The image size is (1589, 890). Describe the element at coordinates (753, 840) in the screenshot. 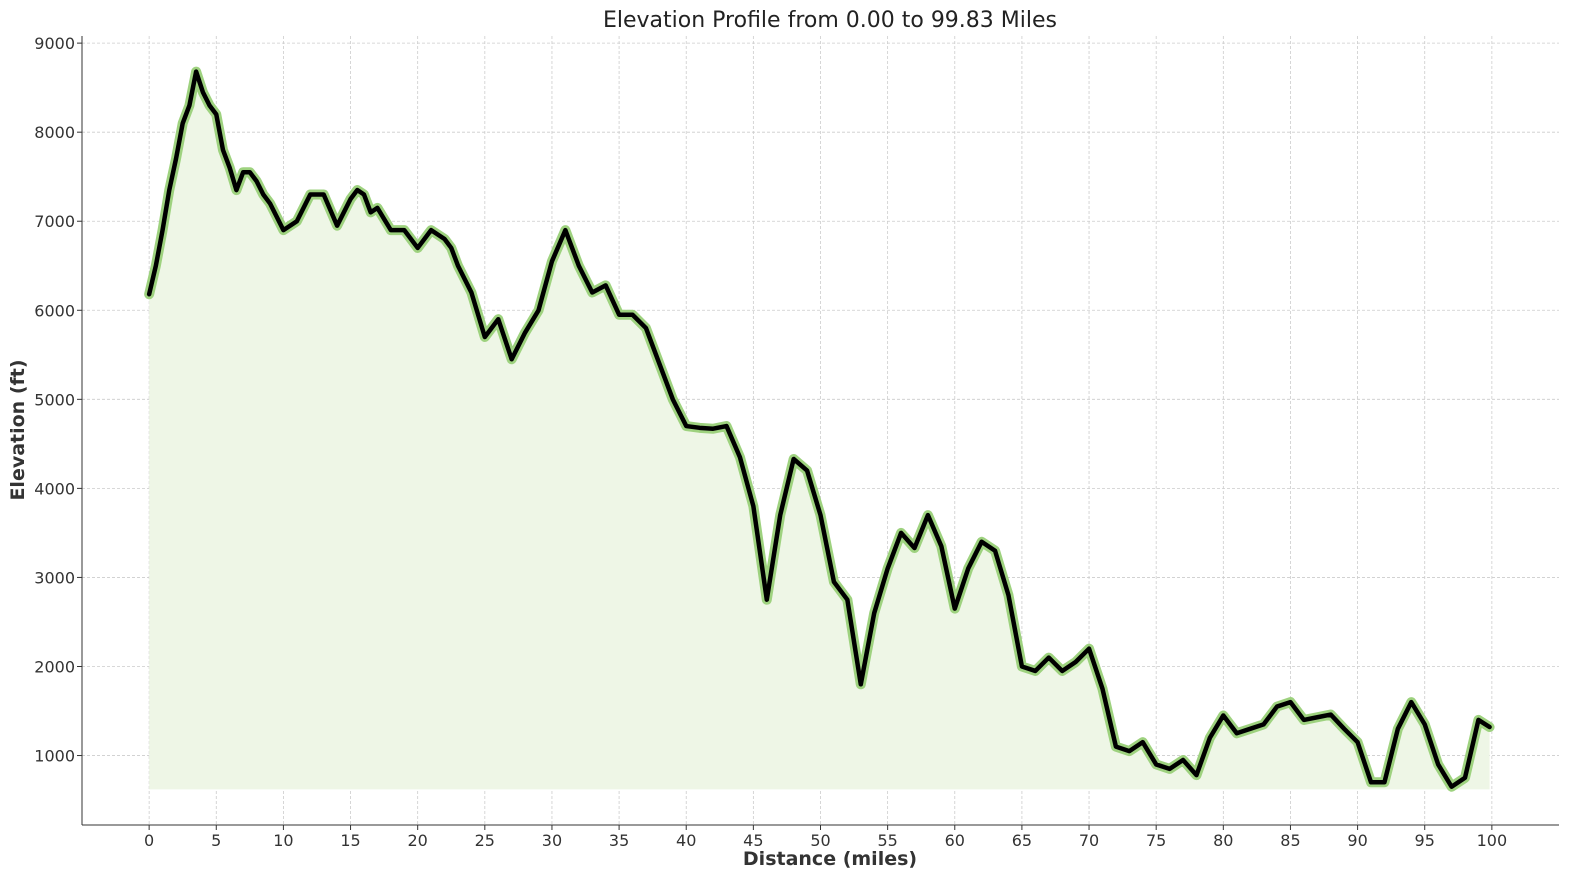

I see `x-tick-label: 45` at that location.